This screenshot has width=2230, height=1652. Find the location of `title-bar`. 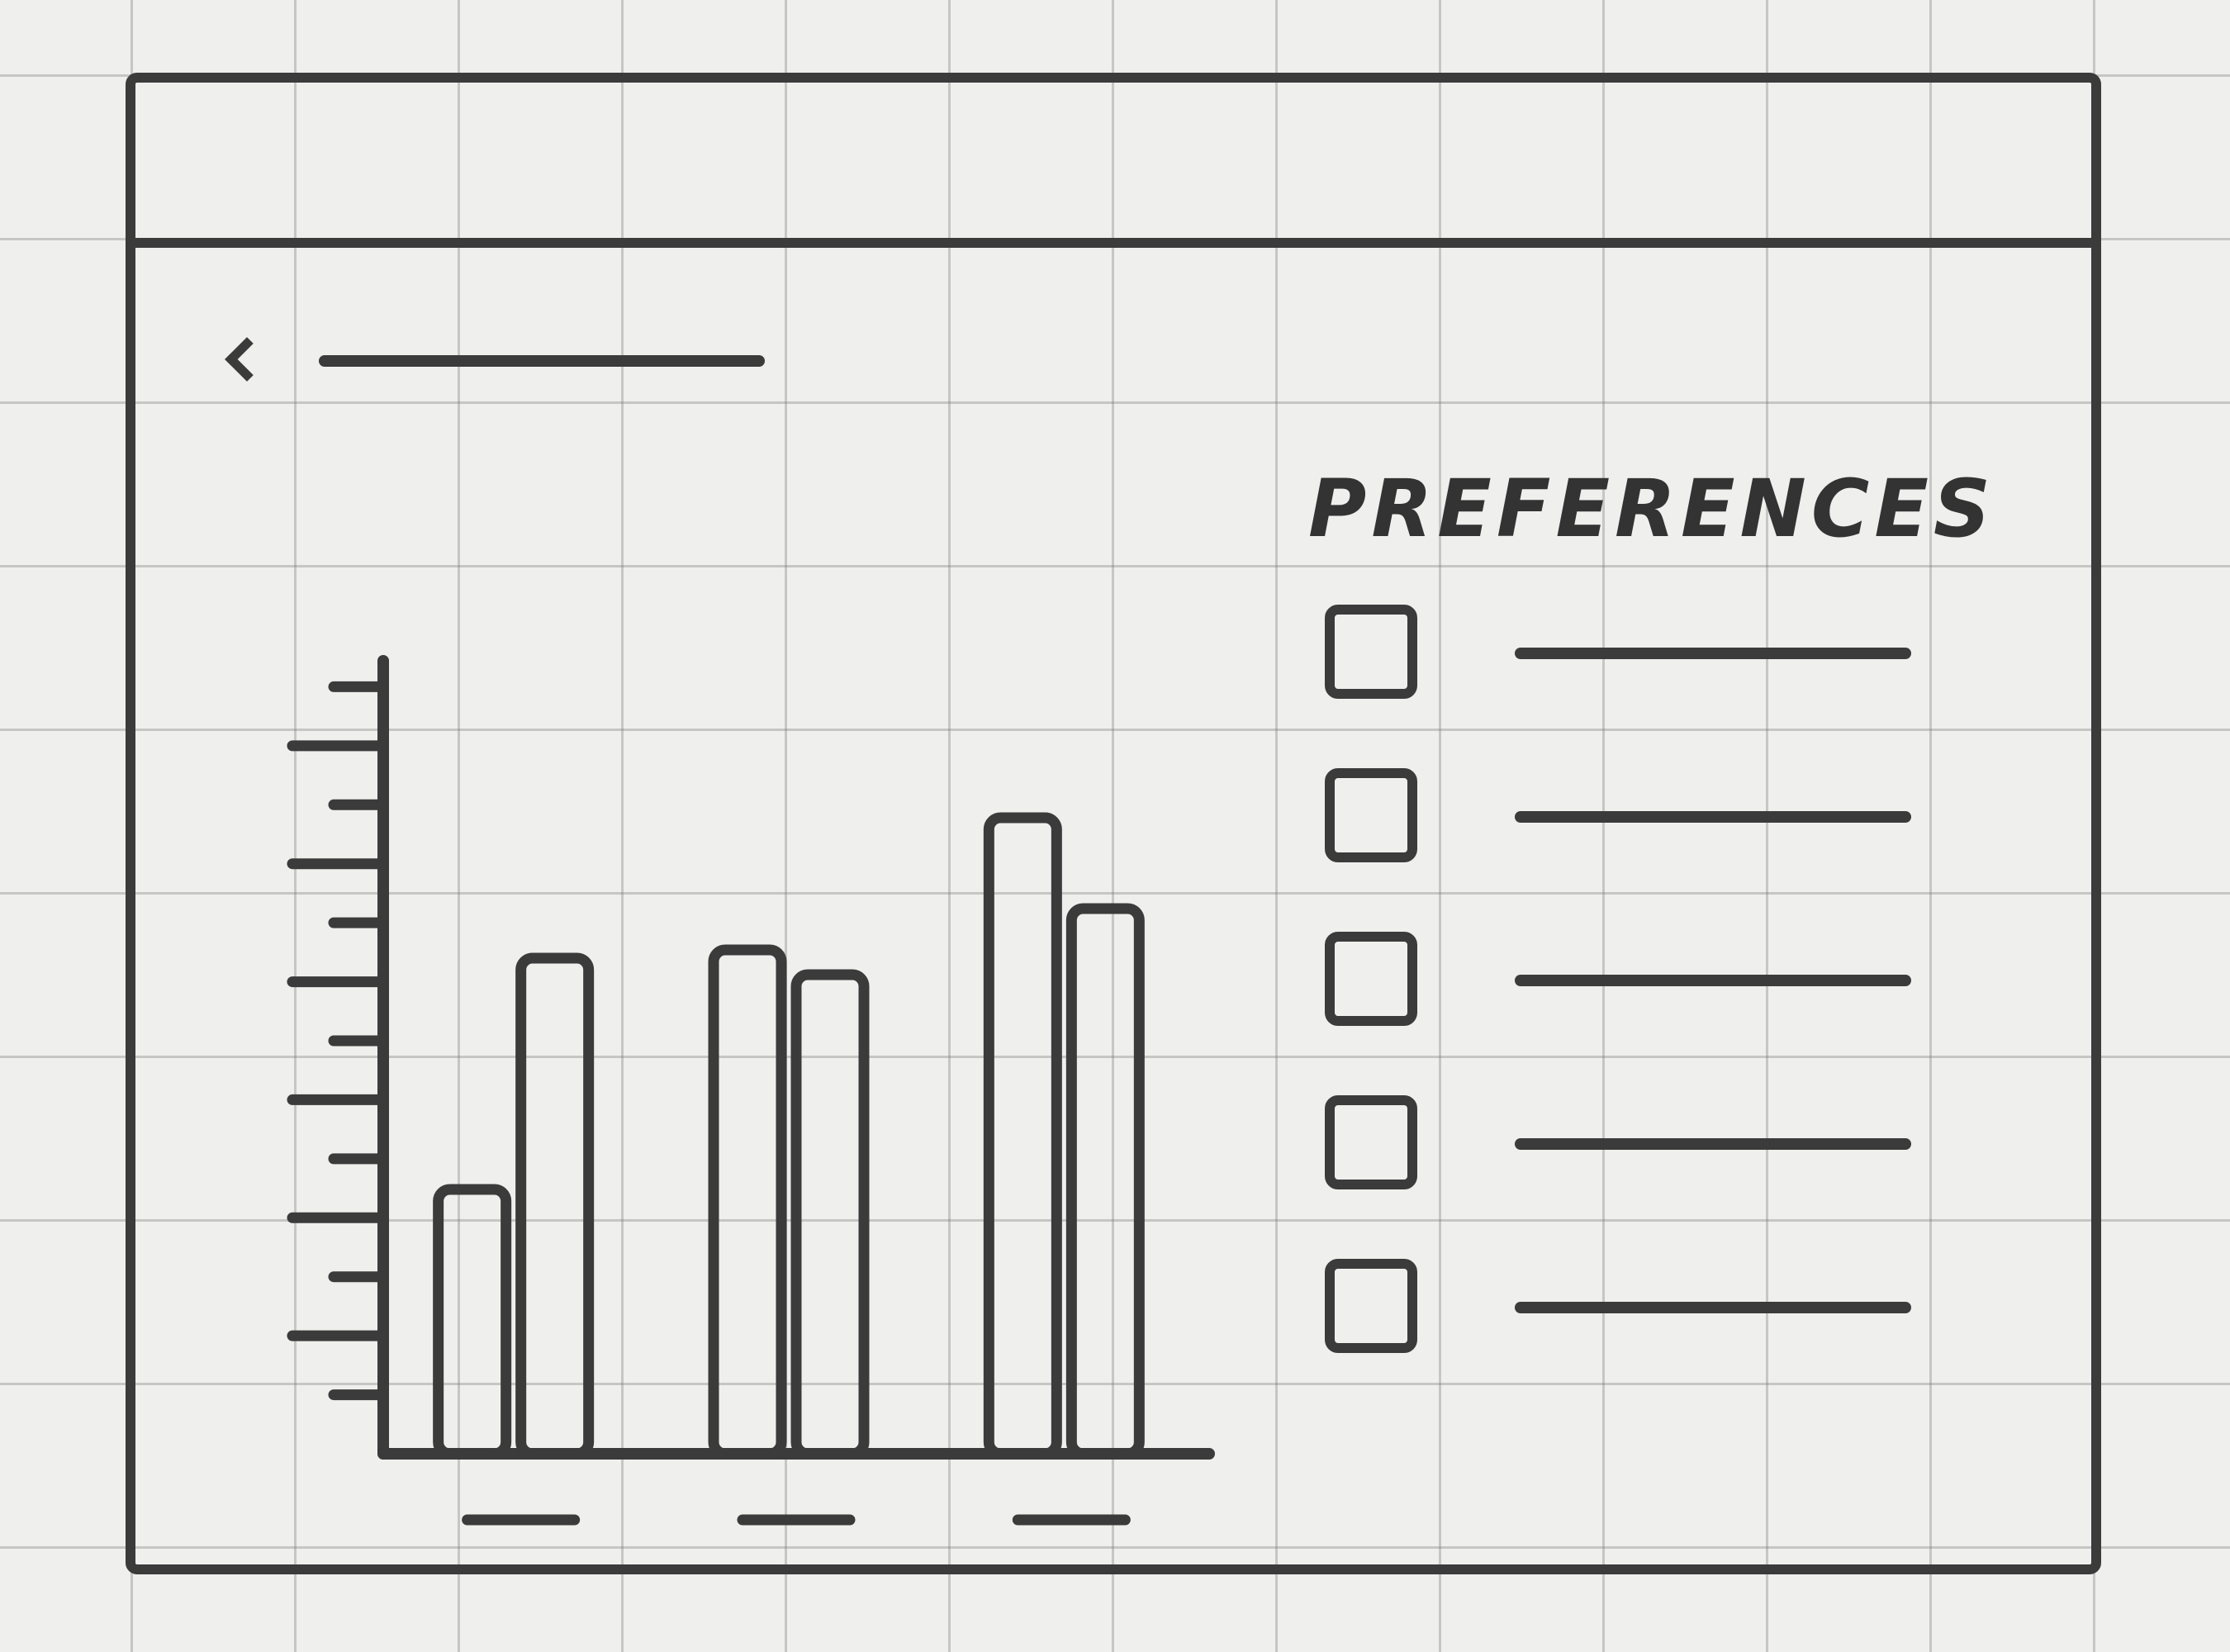

title-bar is located at coordinates (1113, 165).